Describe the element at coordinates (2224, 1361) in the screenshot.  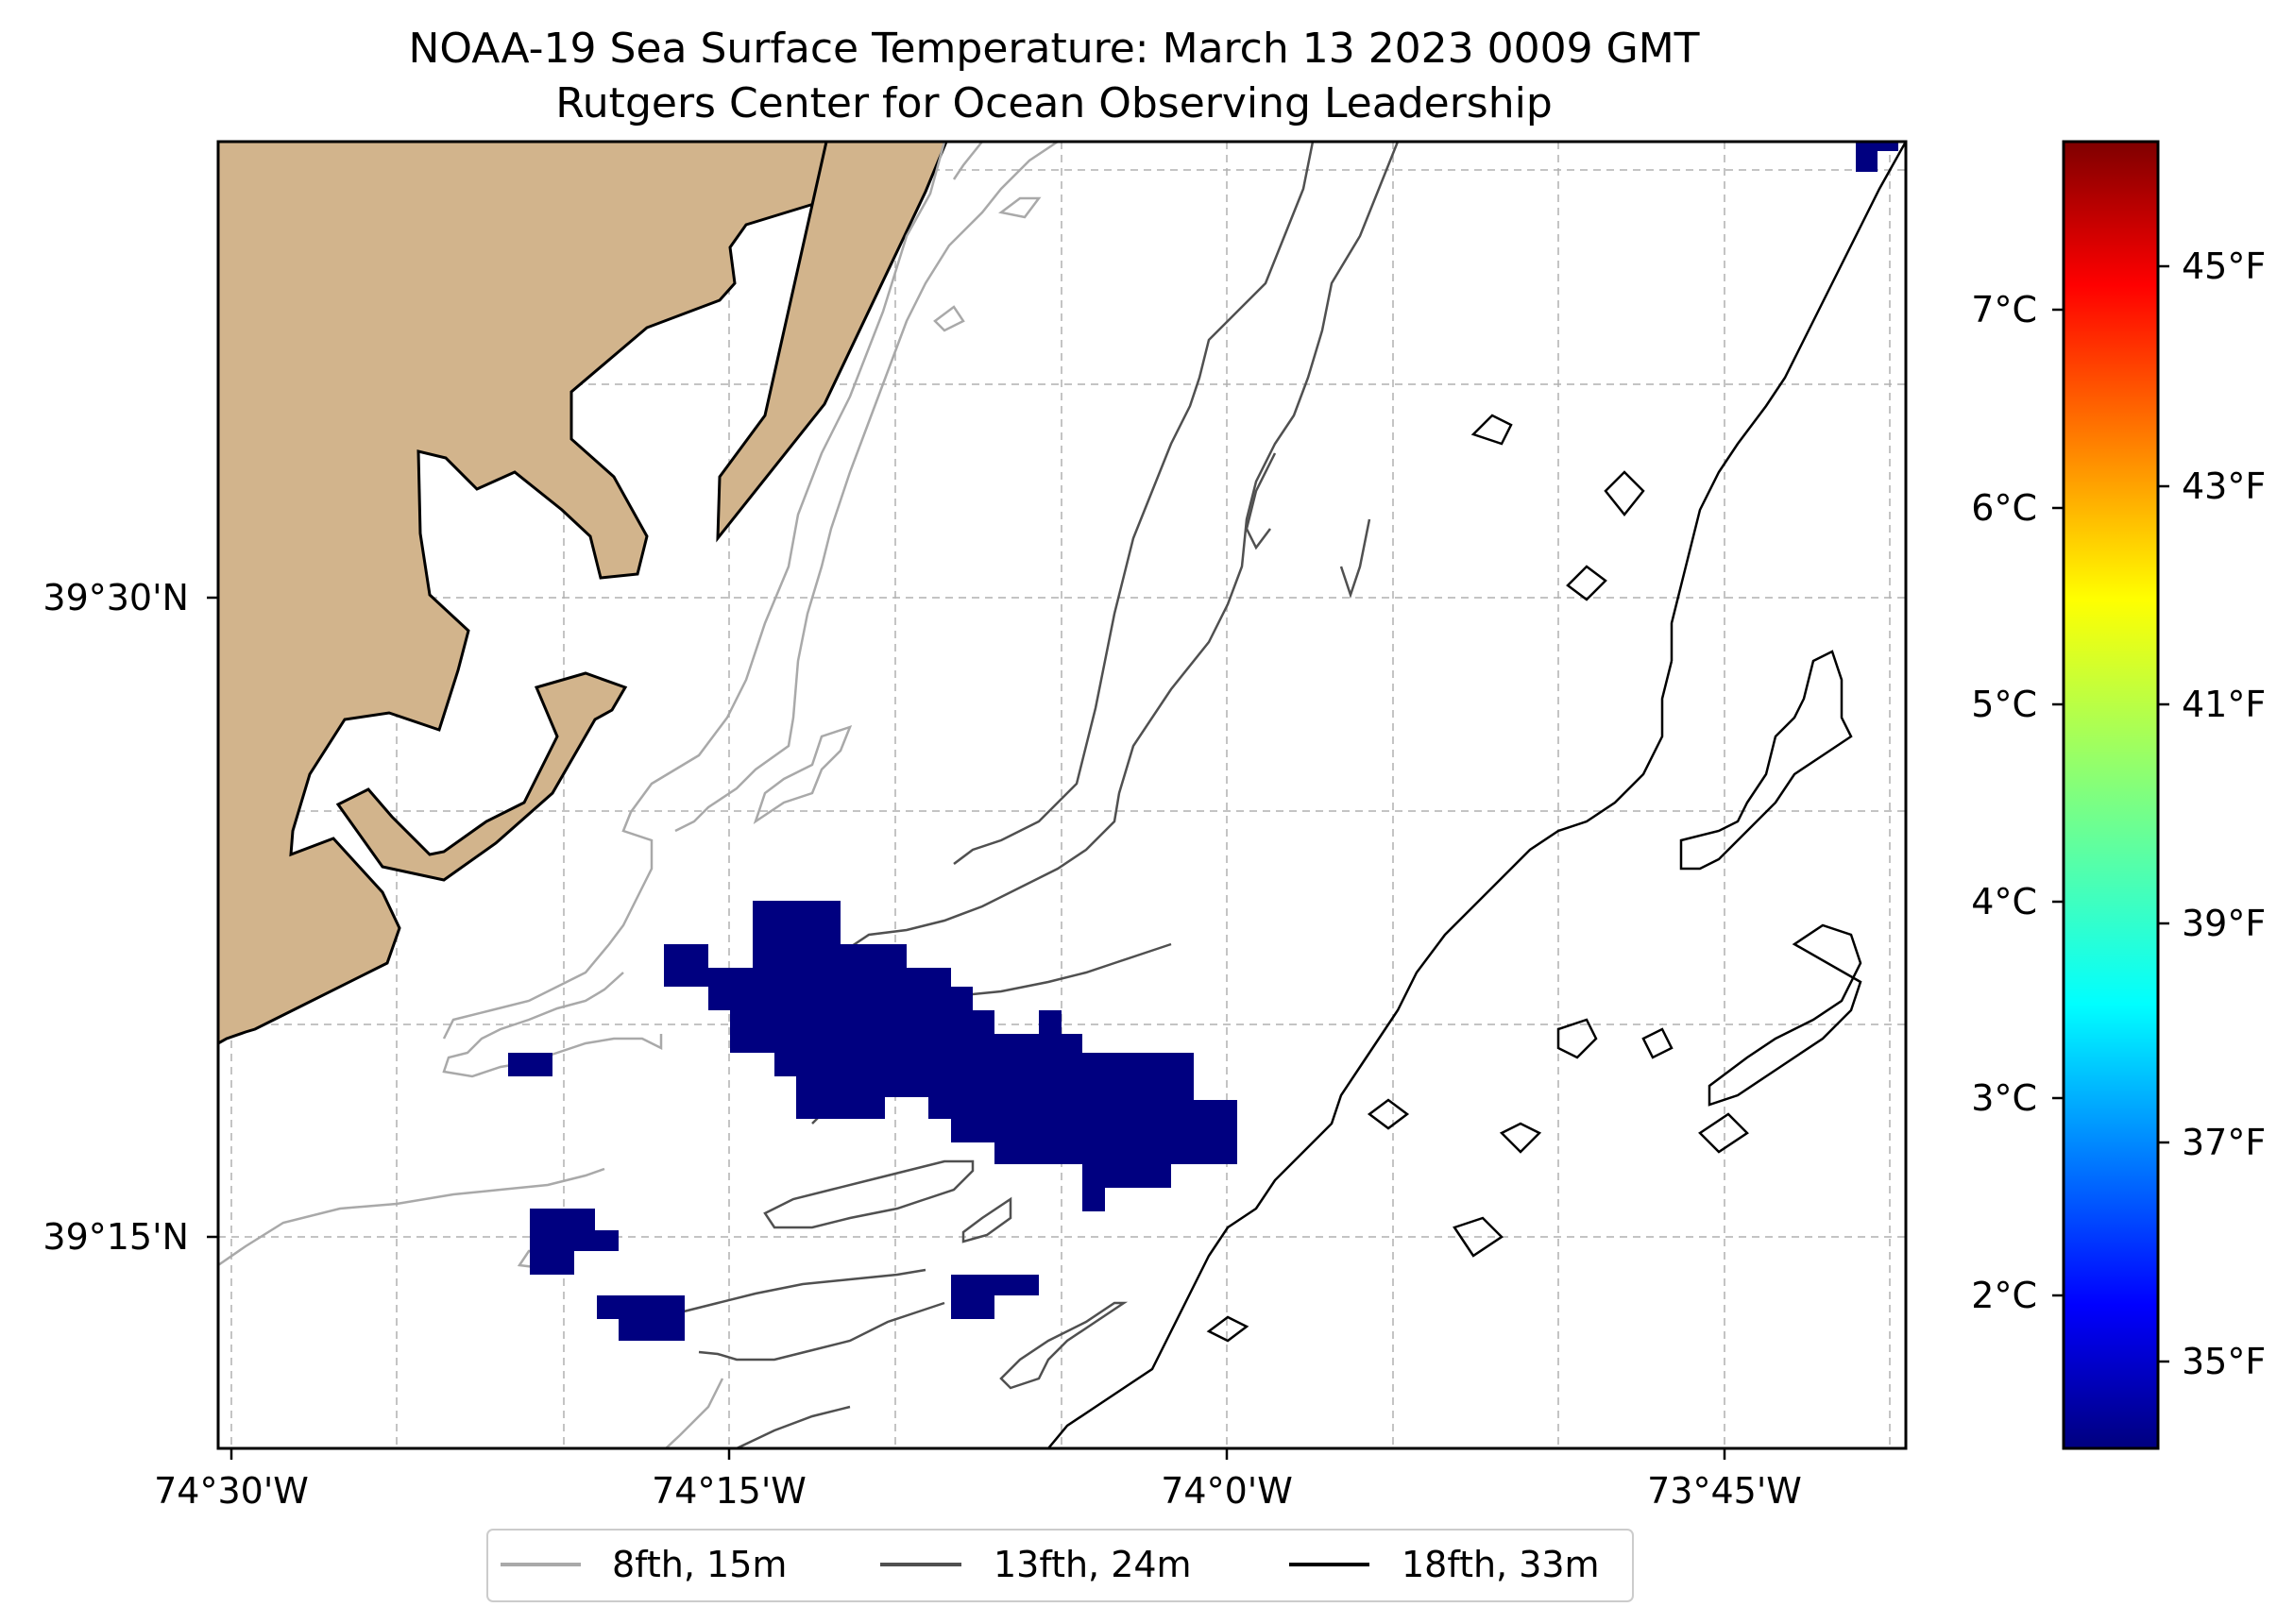
I see `colorbar-fahrenheit-label: 35°F` at that location.